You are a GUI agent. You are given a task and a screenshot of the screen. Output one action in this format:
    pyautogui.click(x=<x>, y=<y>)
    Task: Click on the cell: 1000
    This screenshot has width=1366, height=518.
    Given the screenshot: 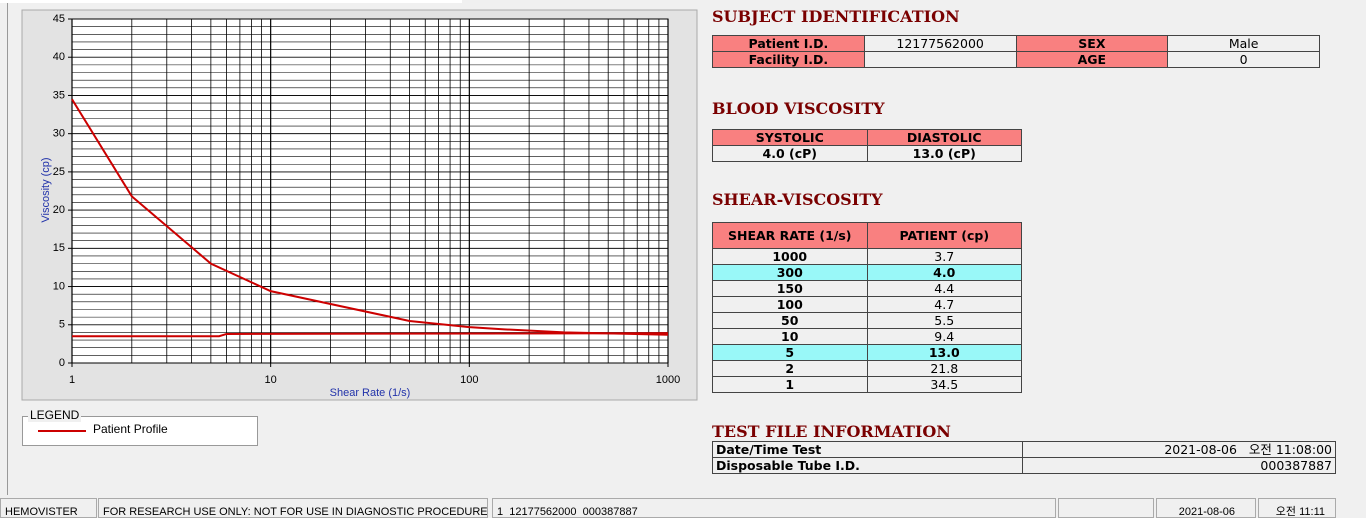 What is the action you would take?
    pyautogui.click(x=790, y=256)
    